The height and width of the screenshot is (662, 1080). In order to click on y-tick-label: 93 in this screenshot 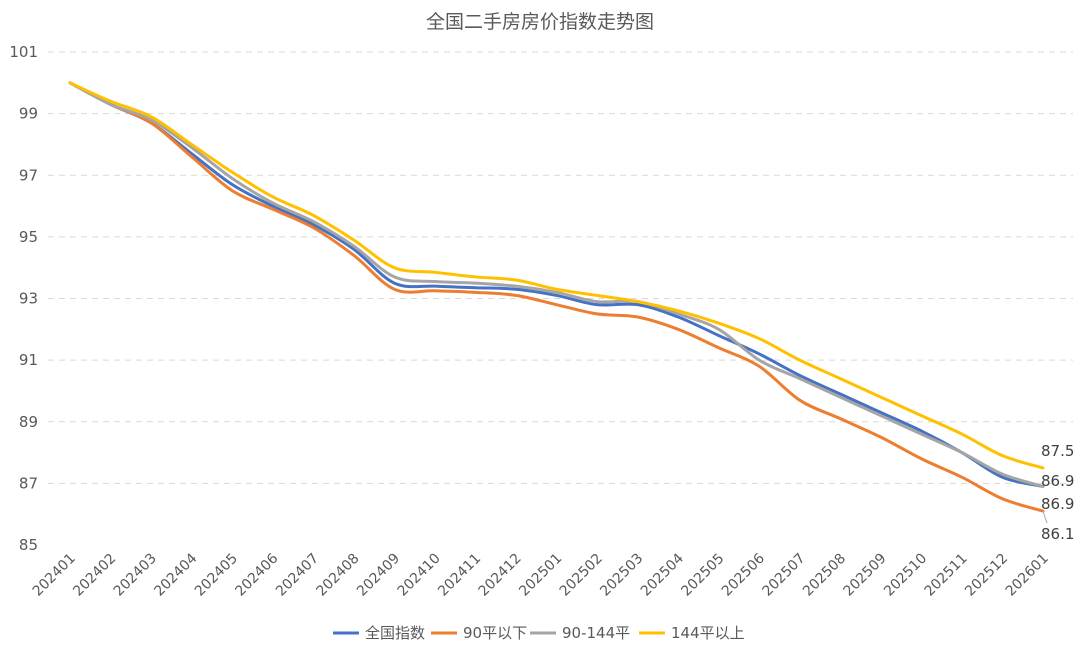, I will do `click(28, 299)`.